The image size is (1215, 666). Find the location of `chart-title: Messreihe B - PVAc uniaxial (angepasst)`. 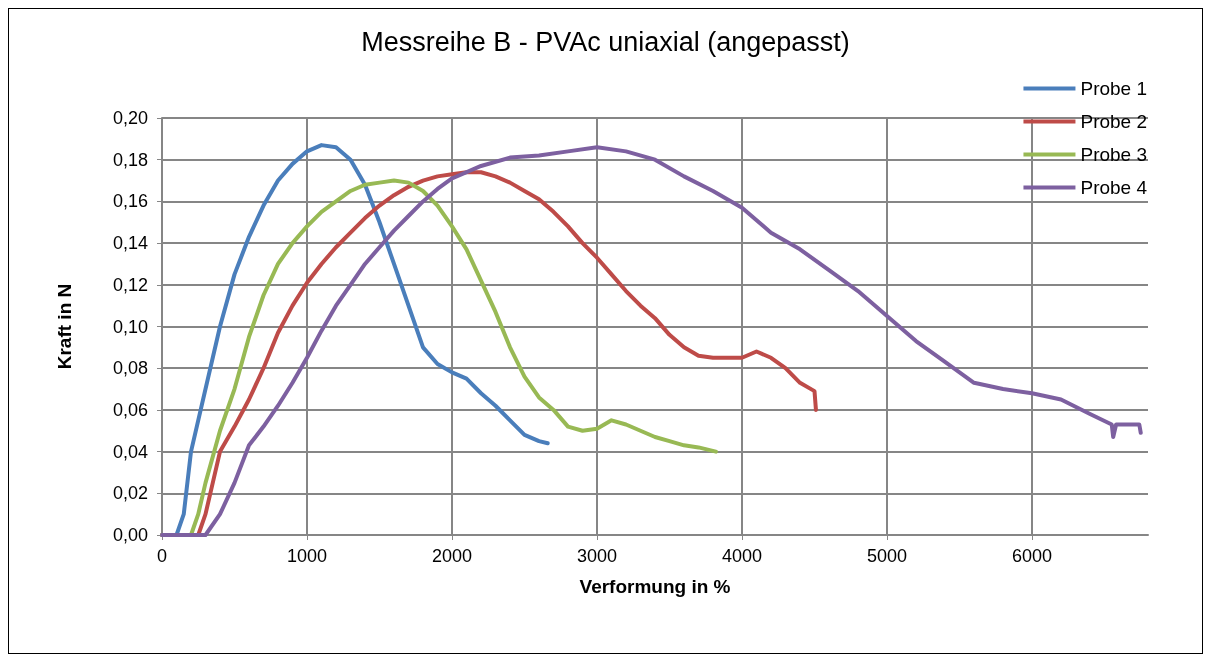

chart-title: Messreihe B - PVAc uniaxial (angepasst) is located at coordinates (605, 41).